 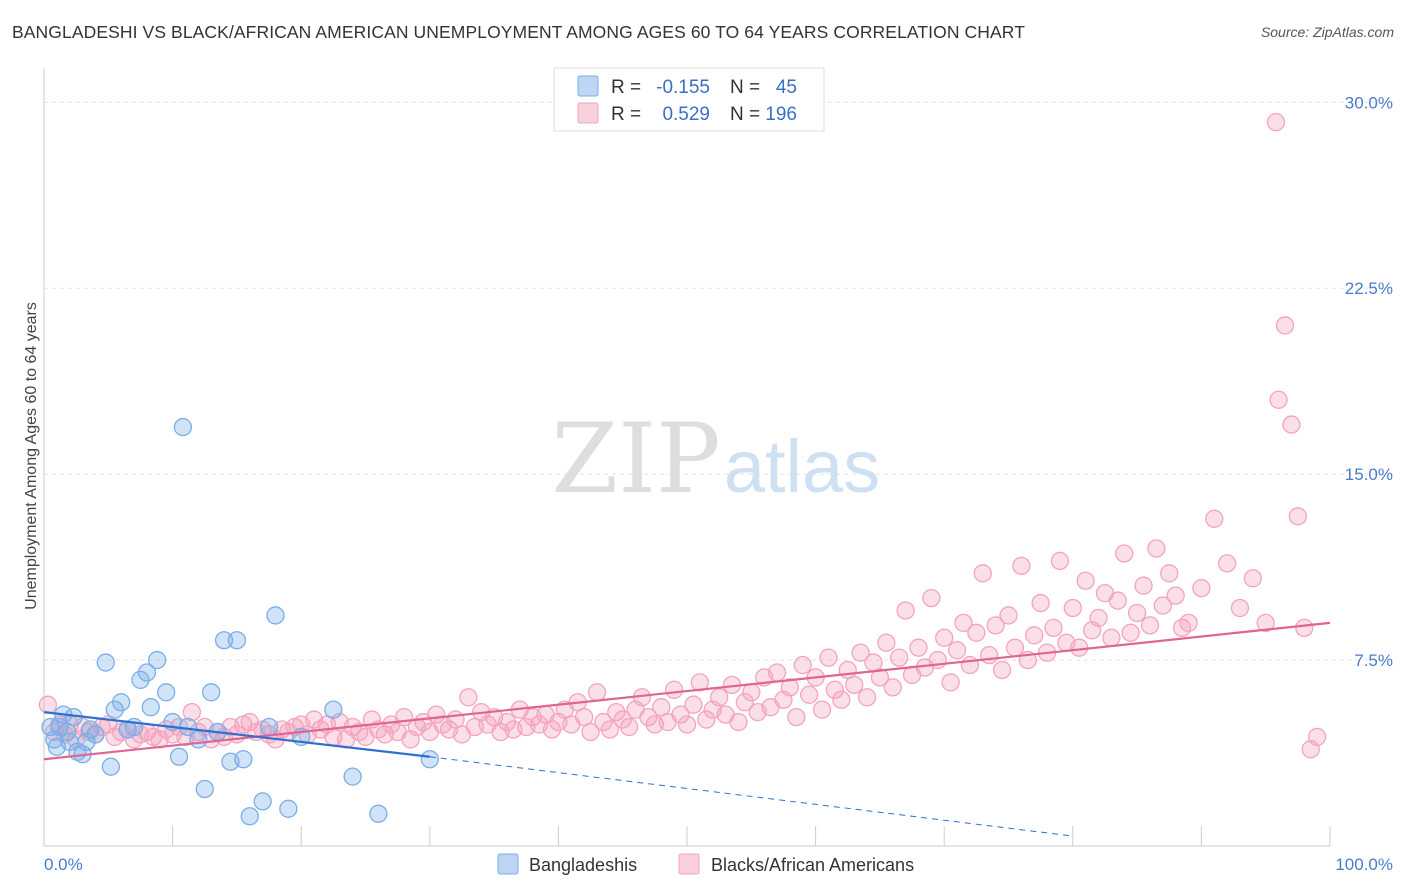 I want to click on x-tick-labels: 0.0% 100.0%, so click(x=718, y=864).